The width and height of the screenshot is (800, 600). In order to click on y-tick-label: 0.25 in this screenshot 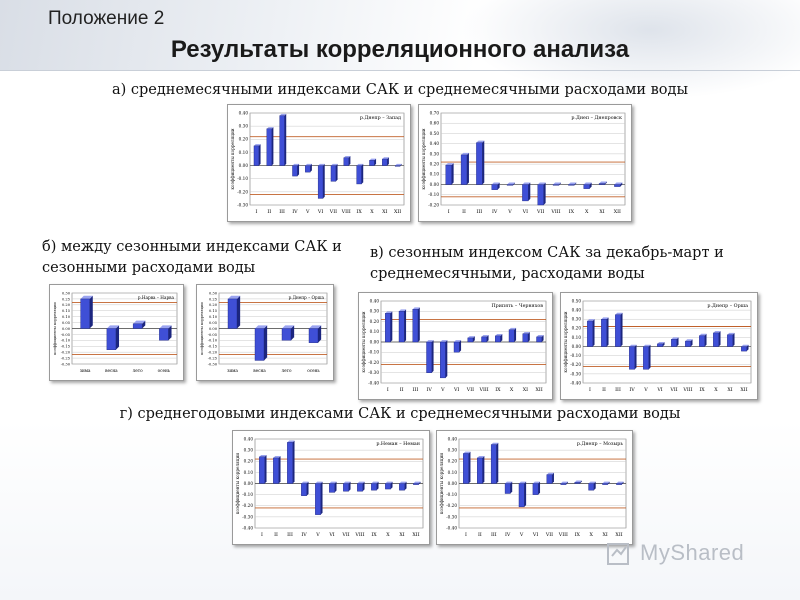, I will do `click(66, 299)`.